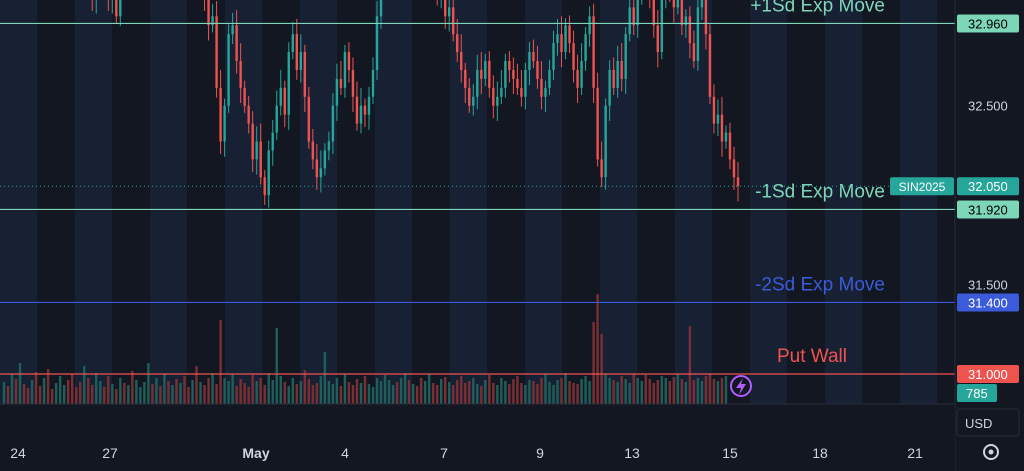 The width and height of the screenshot is (1024, 471). What do you see at coordinates (345, 453) in the screenshot?
I see `time-tick: 4` at bounding box center [345, 453].